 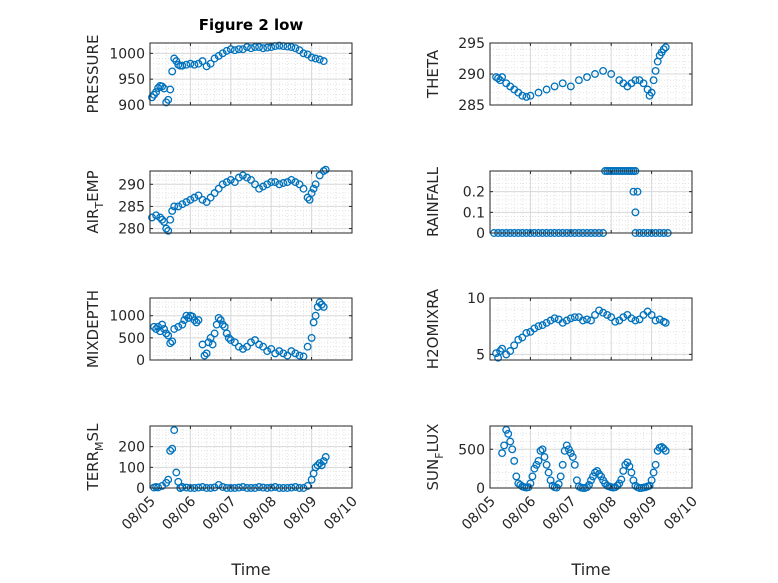 What do you see at coordinates (93, 74) in the screenshot?
I see `y-axis-label: PRESSURE` at bounding box center [93, 74].